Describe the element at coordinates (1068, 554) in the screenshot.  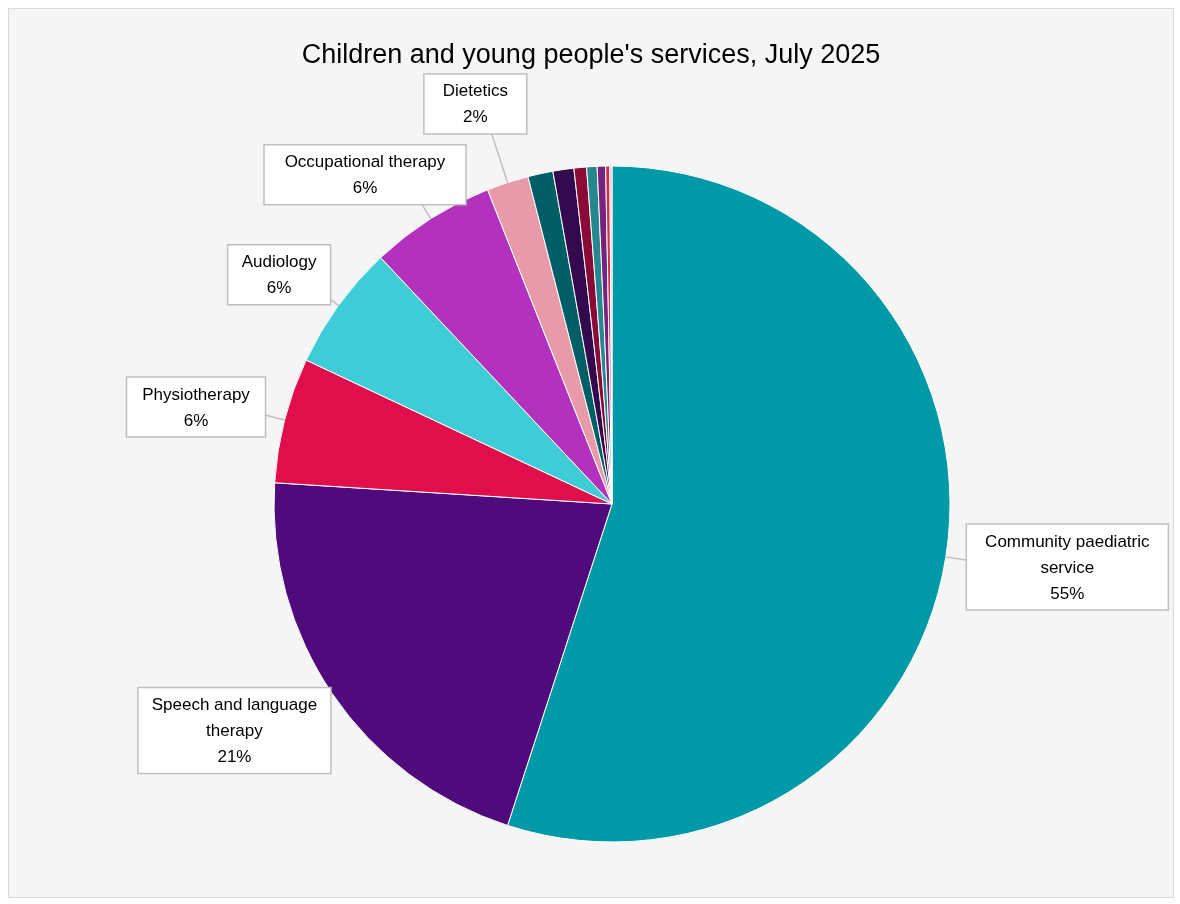
I see `slice-label: Community paediatric service` at that location.